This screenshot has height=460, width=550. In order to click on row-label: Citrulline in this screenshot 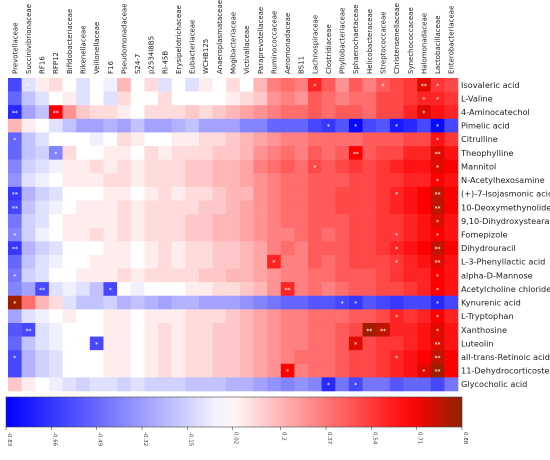, I will do `click(479, 139)`.